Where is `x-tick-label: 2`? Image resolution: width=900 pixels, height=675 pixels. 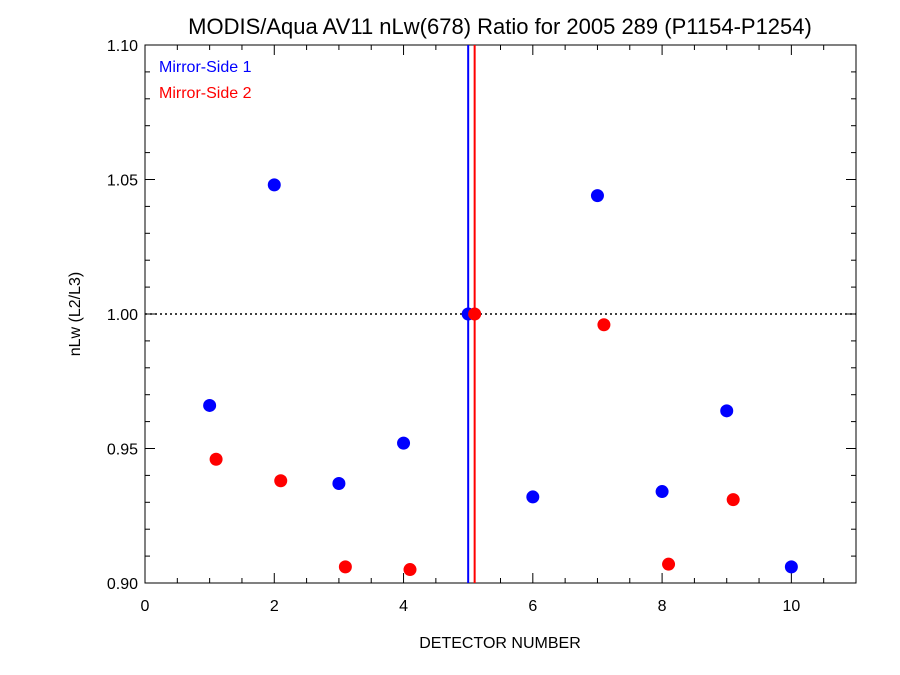 x-tick-label: 2 is located at coordinates (274, 606).